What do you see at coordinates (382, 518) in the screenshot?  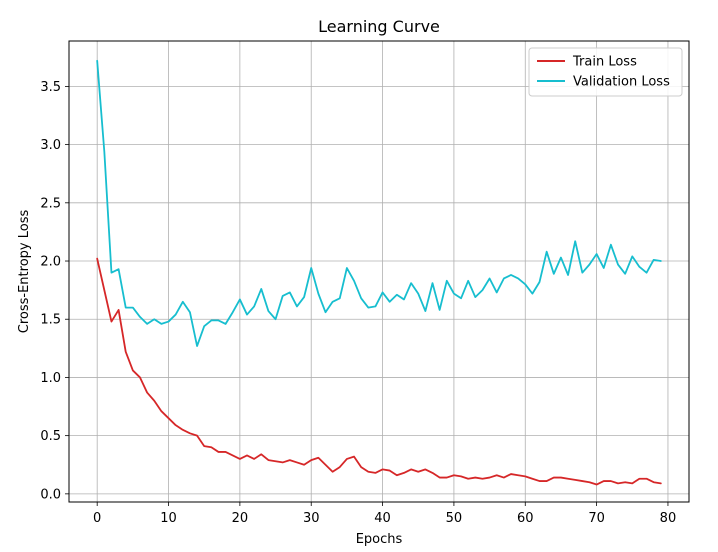 I see `x-tick-label: 40` at bounding box center [382, 518].